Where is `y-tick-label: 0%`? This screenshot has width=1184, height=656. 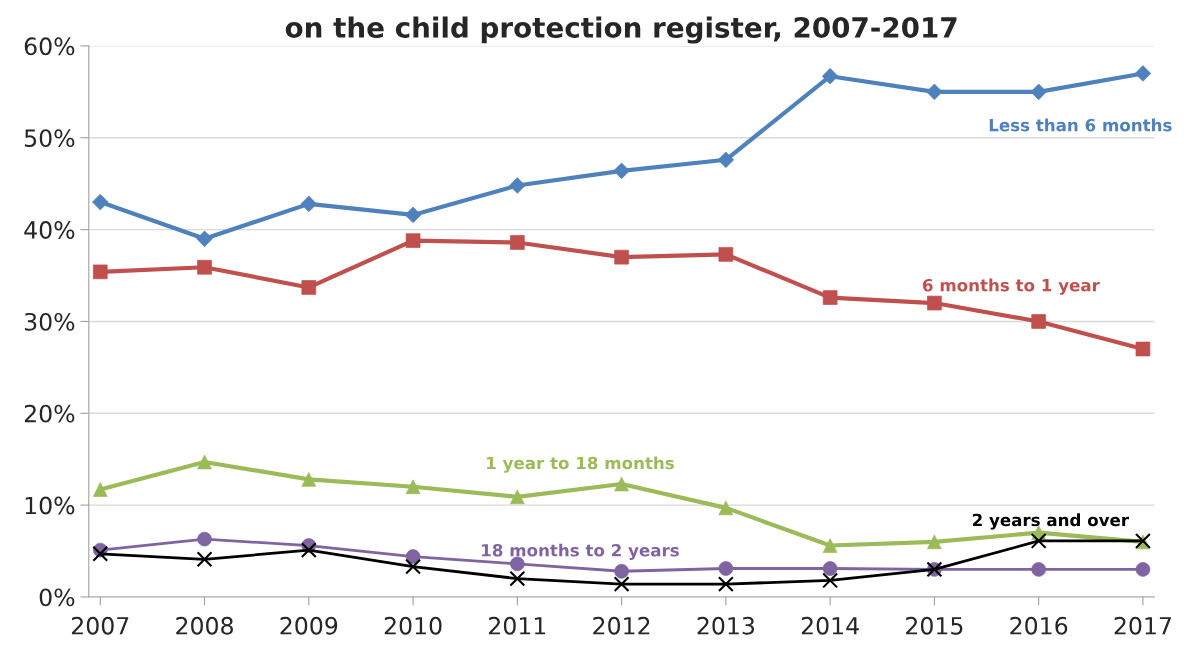
y-tick-label: 0% is located at coordinates (57, 597).